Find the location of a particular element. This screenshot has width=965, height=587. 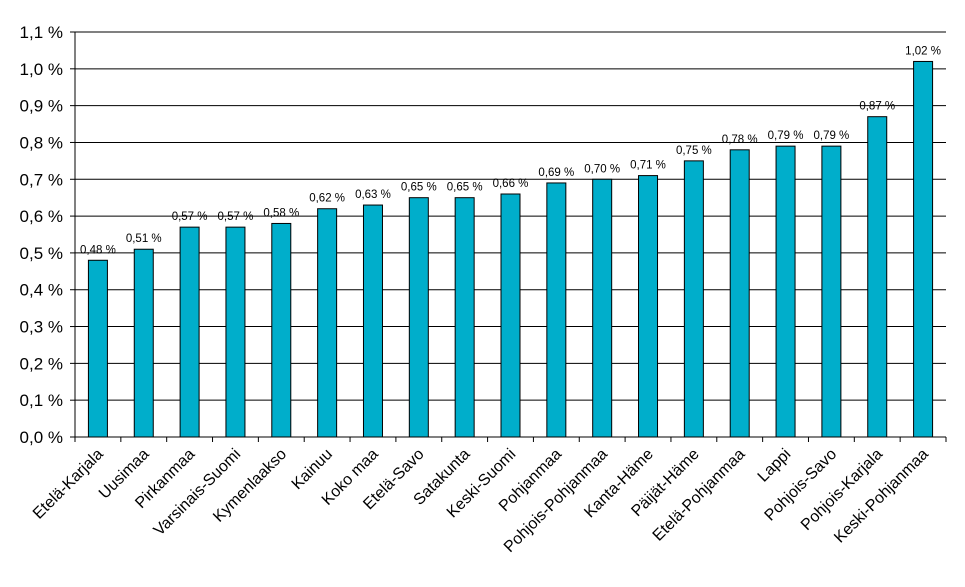

y-tick-label: 0,2 % is located at coordinates (41, 363).